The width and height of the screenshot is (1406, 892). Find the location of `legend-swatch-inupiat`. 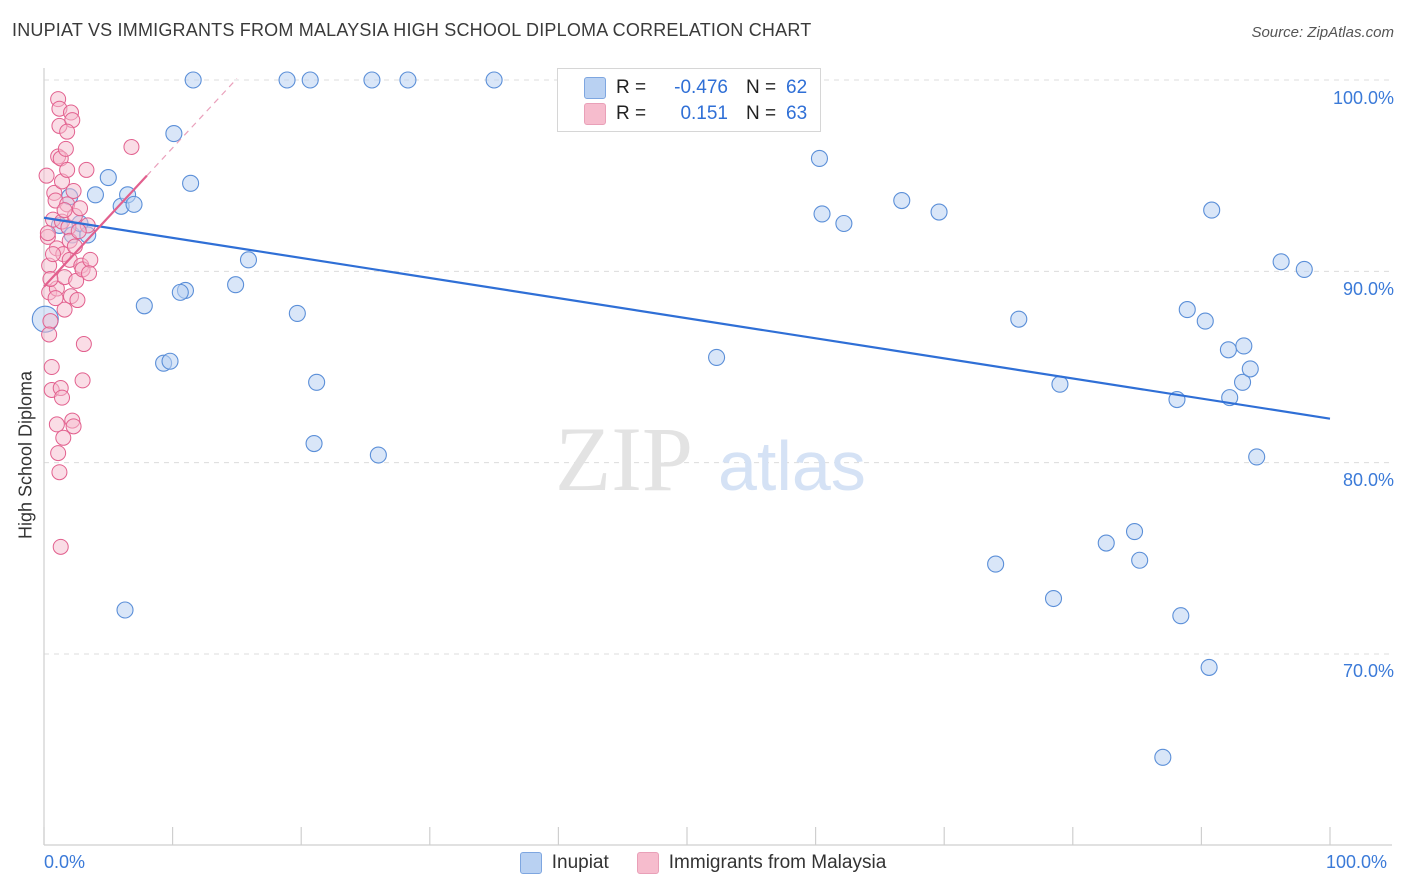

legend-swatch-inupiat is located at coordinates (530, 863).